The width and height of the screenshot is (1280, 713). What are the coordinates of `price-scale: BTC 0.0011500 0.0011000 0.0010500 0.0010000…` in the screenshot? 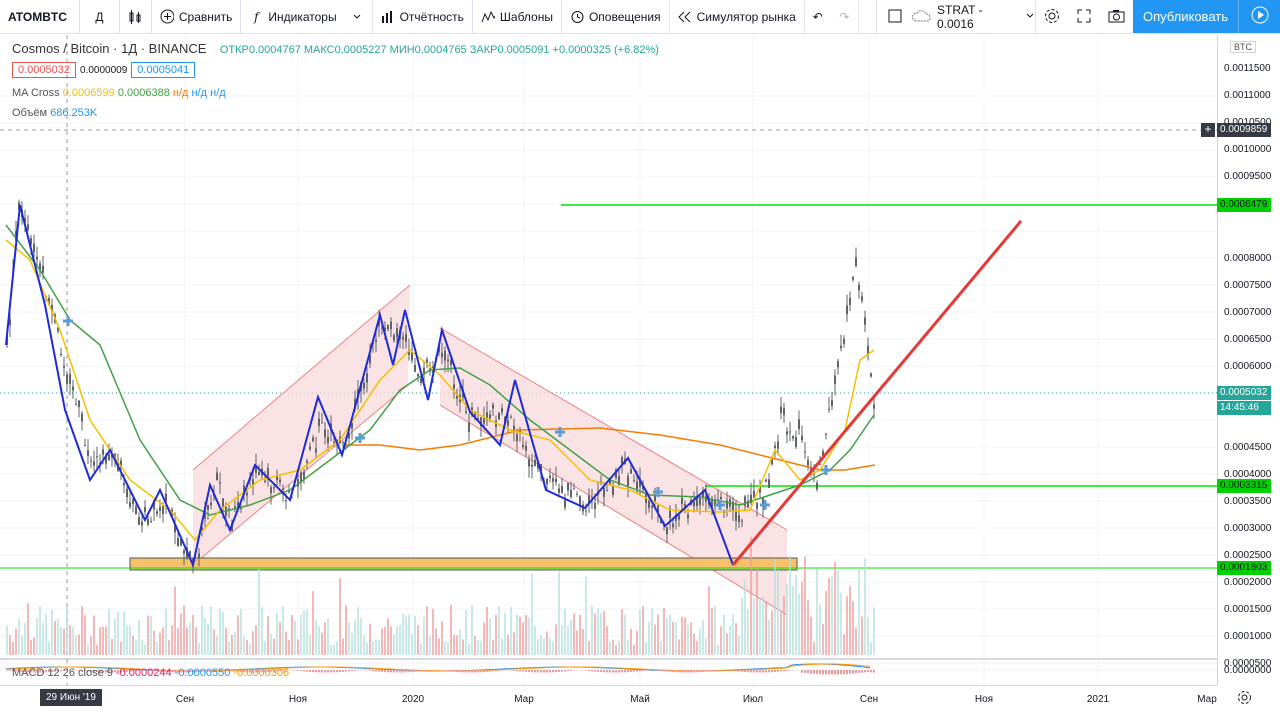 It's located at (1248, 360).